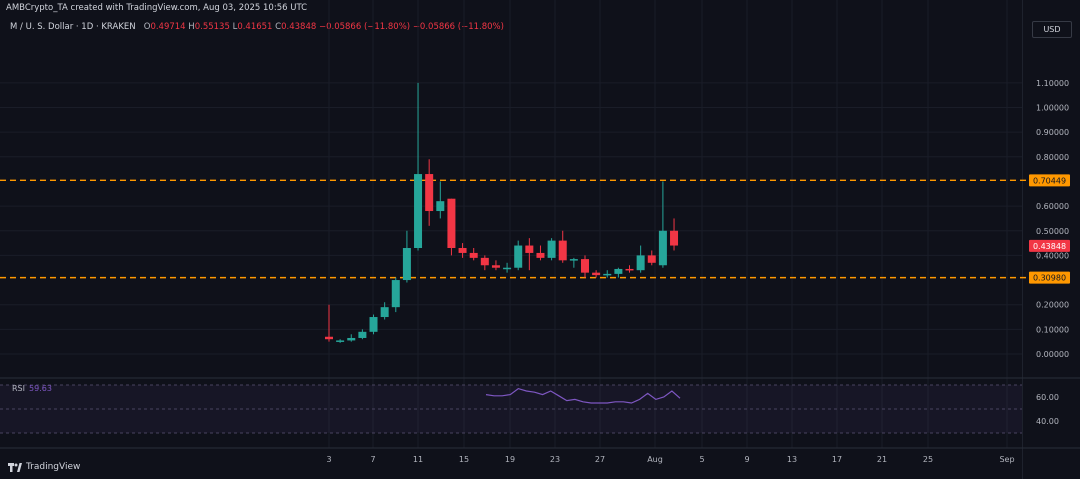  Describe the element at coordinates (555, 459) in the screenshot. I see `x-tick-label: 23` at that location.